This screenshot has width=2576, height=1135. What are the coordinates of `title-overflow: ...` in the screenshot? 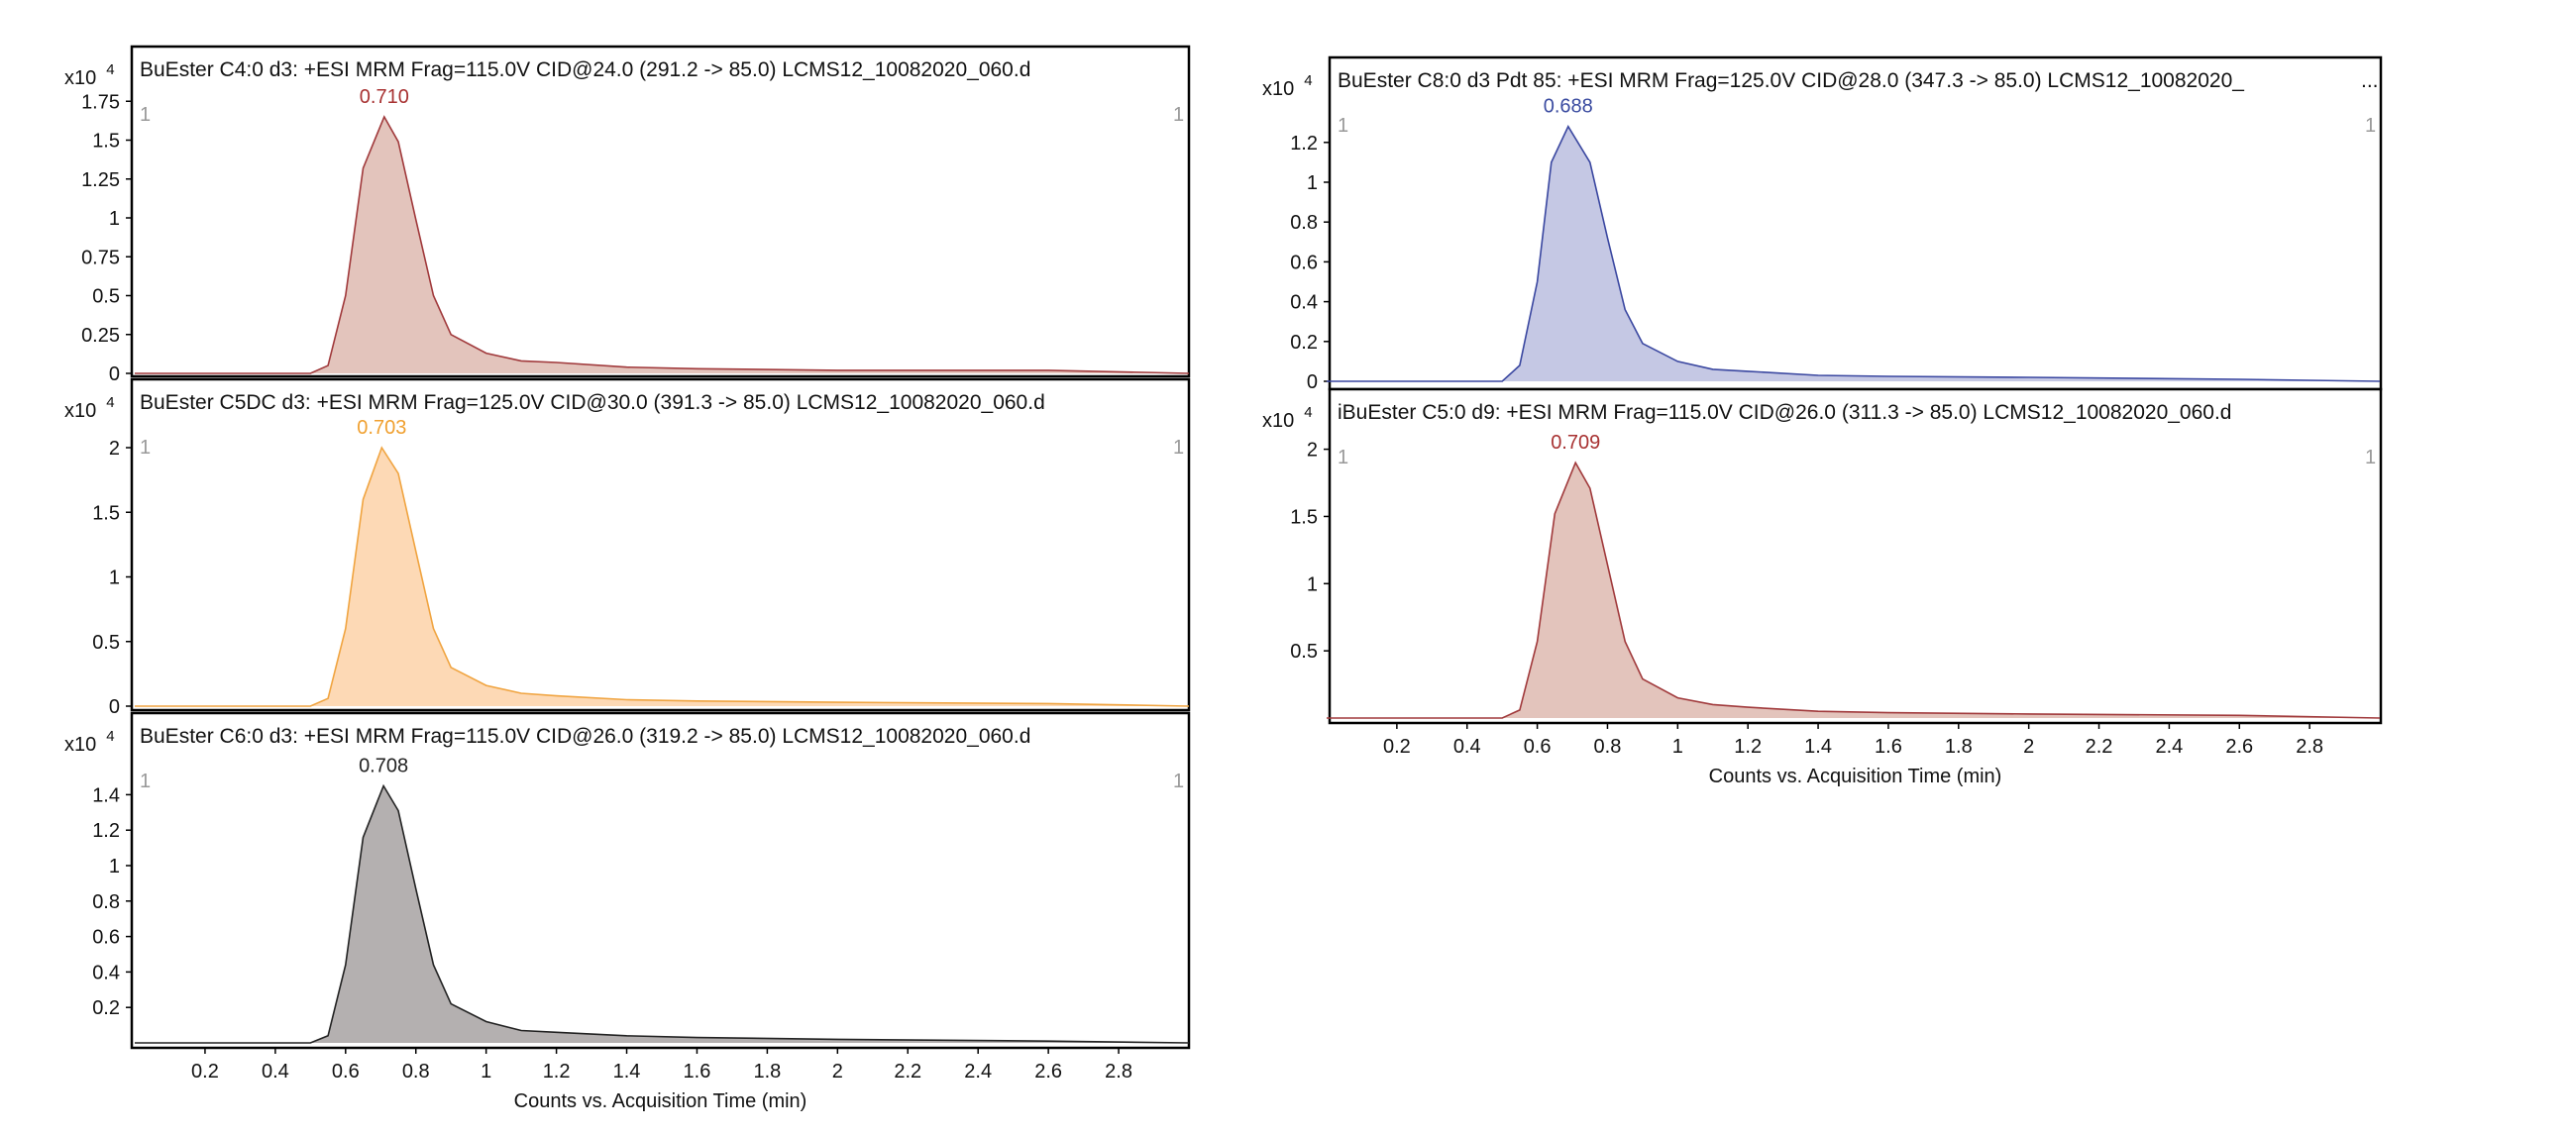 It's located at (2370, 80).